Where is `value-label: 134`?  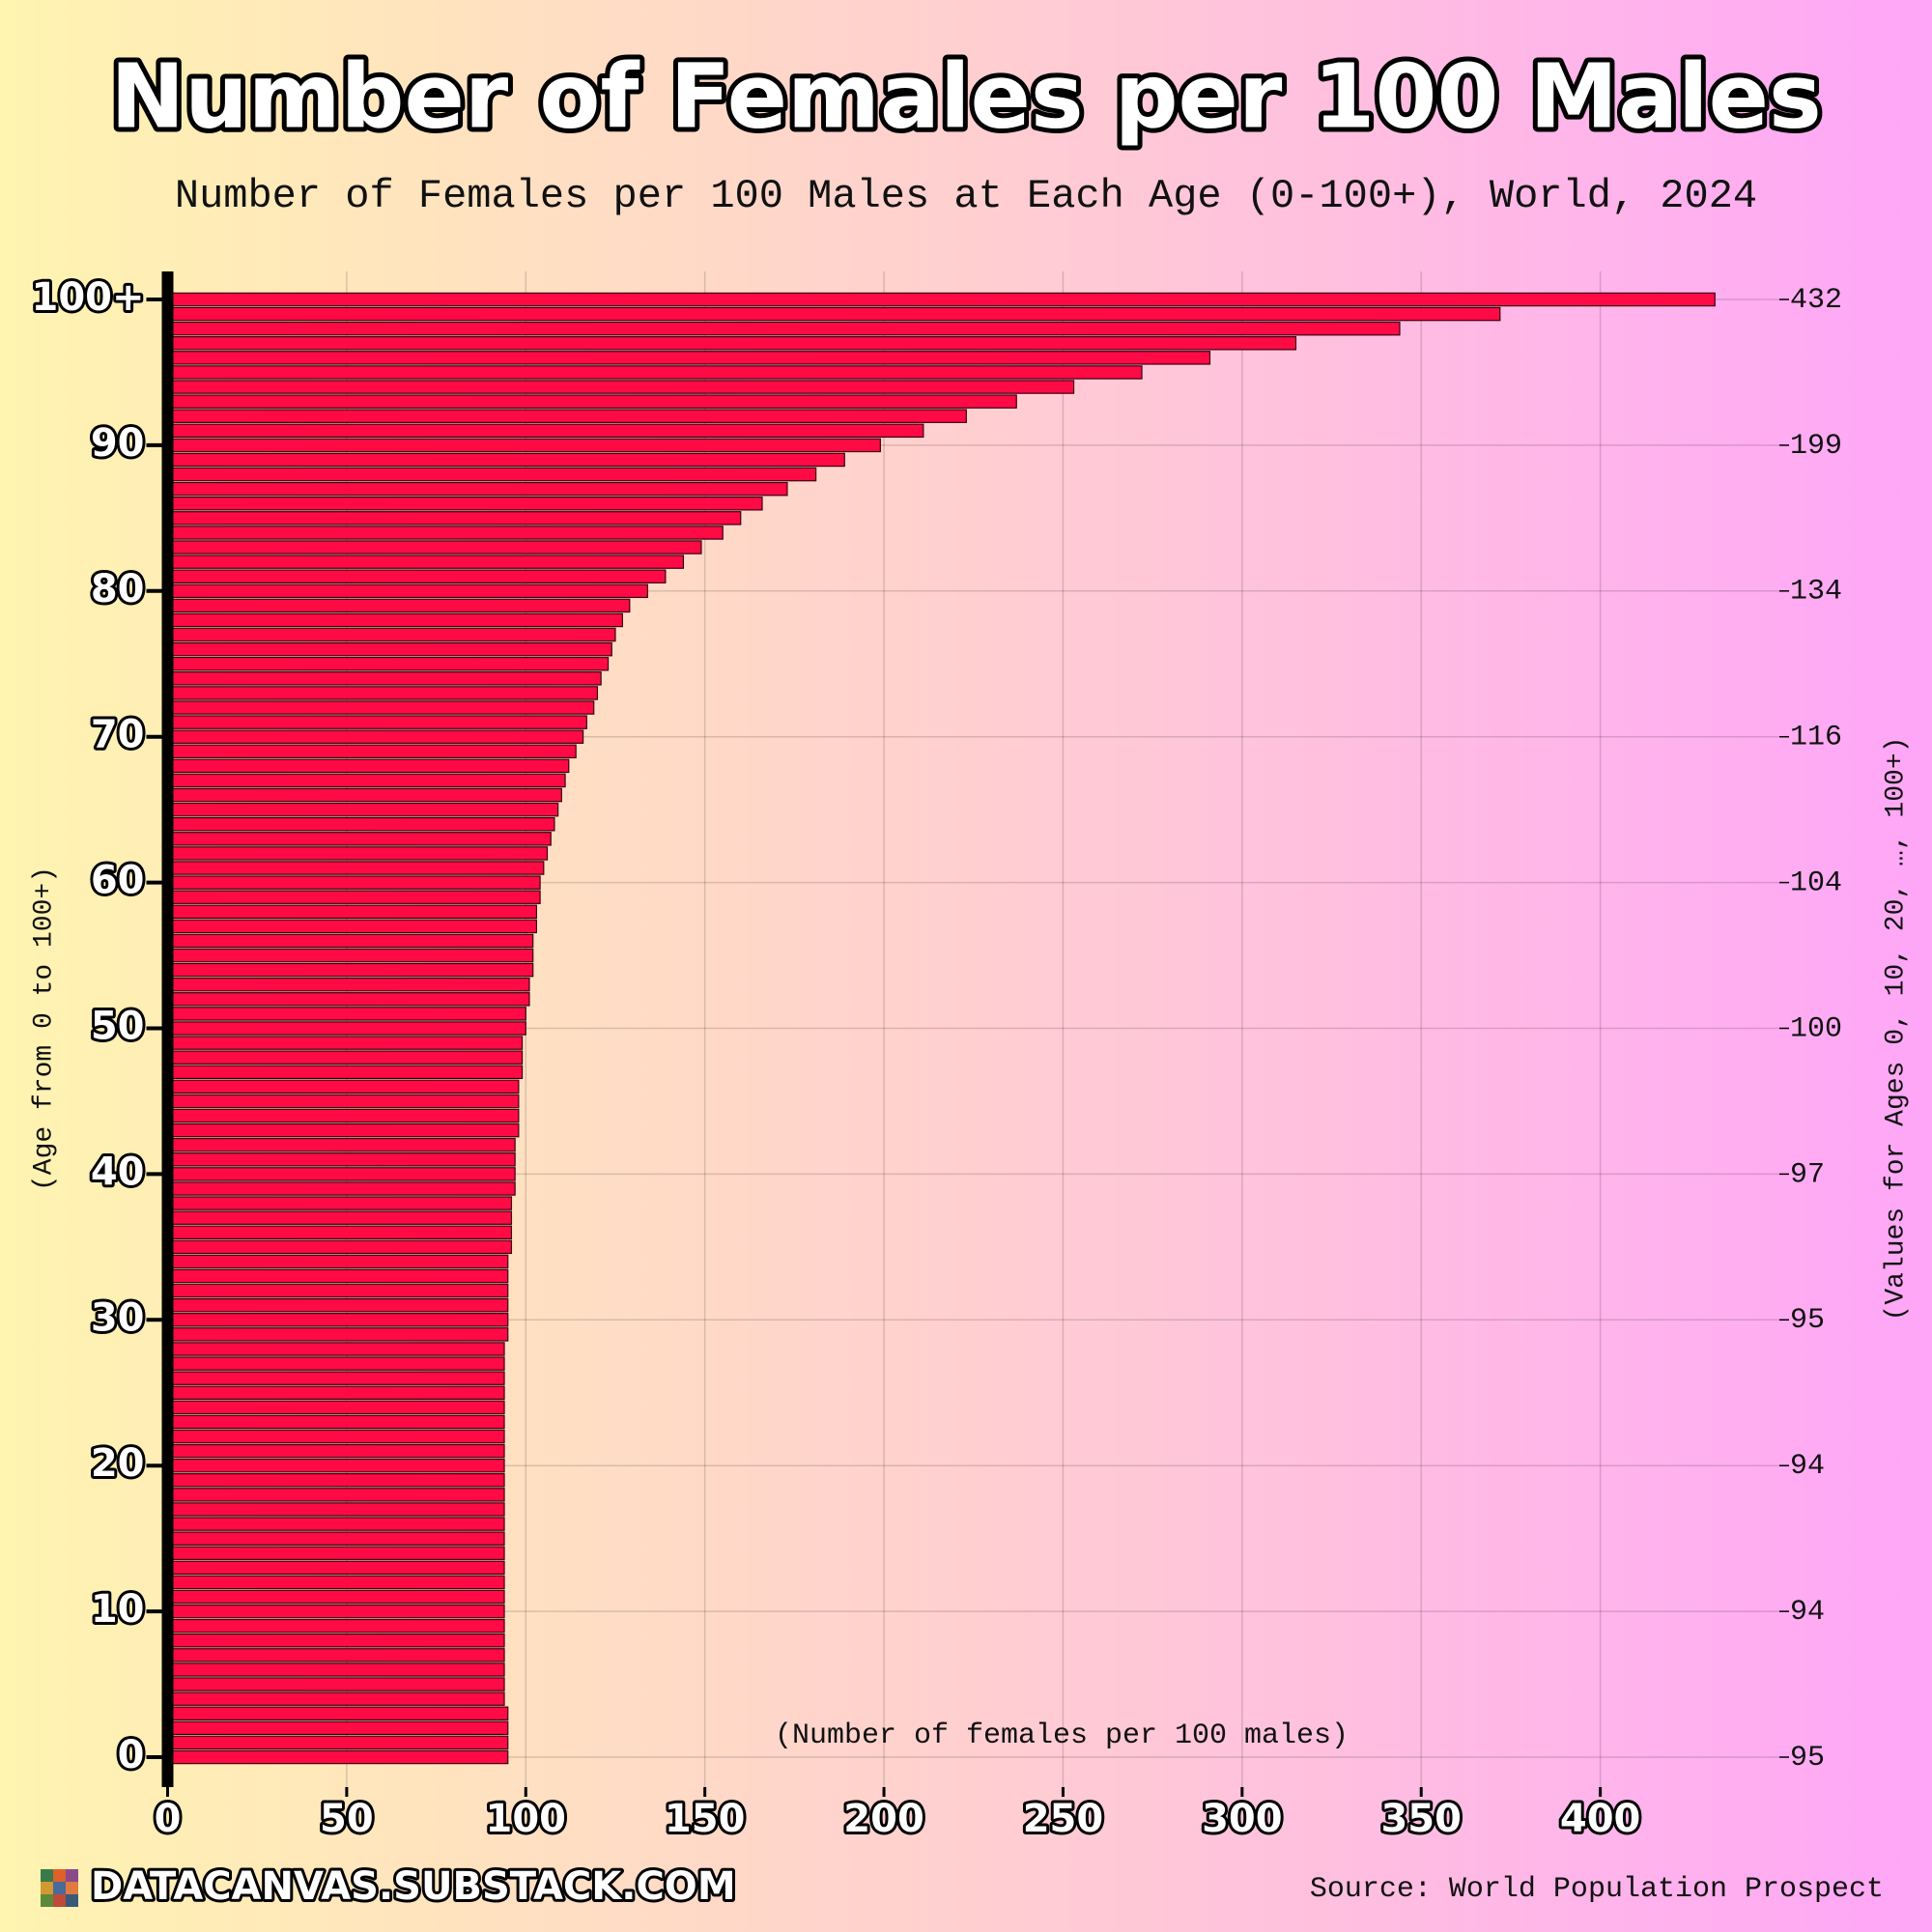 value-label: 134 is located at coordinates (1816, 592).